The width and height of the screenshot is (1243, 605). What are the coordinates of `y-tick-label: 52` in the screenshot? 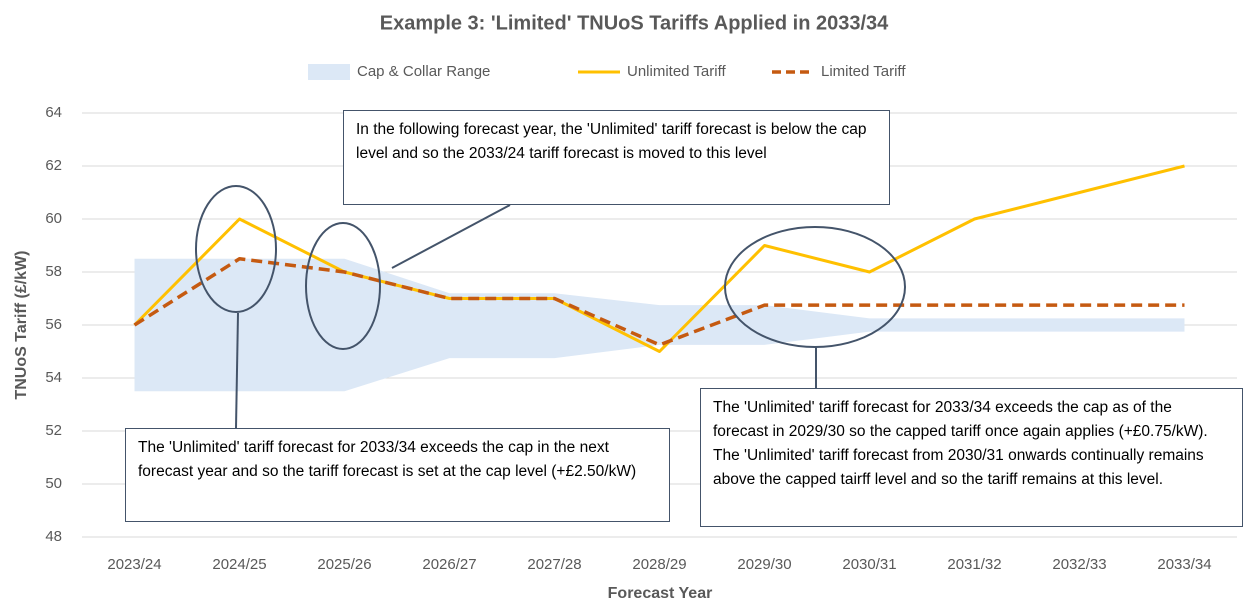 It's located at (53, 430).